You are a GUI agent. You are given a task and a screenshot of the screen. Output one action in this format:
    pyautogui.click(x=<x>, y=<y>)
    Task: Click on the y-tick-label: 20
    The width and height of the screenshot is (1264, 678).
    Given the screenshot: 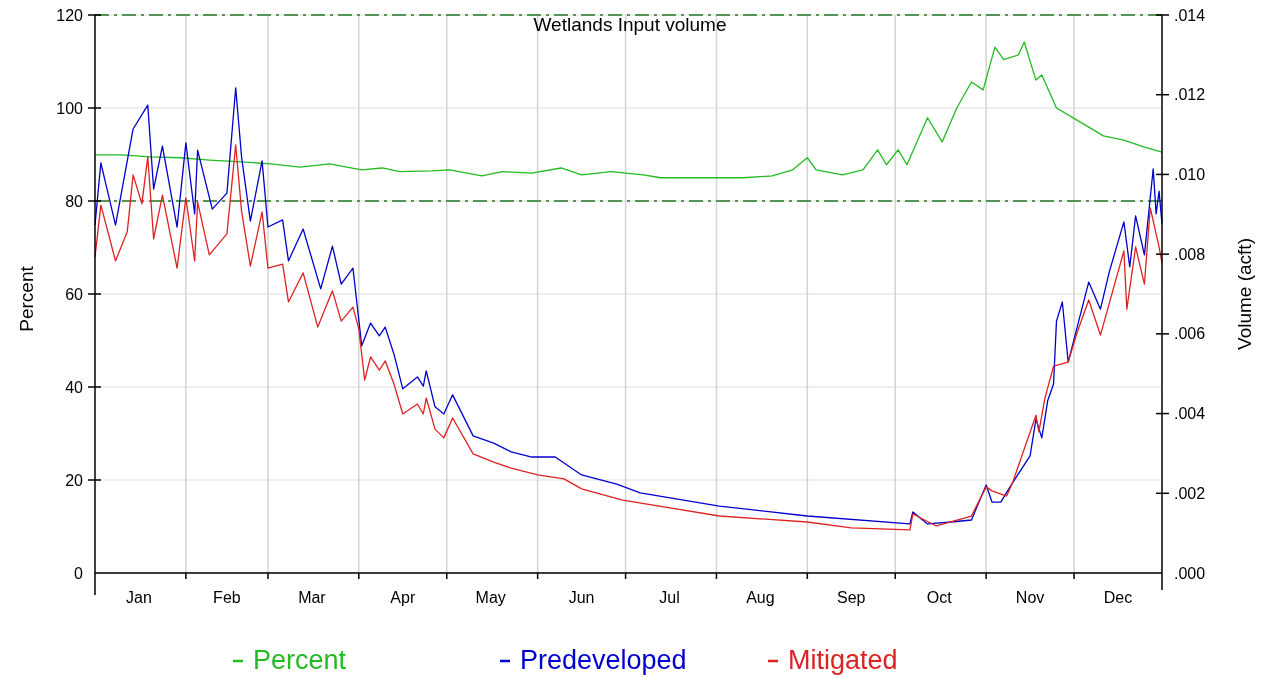 What is the action you would take?
    pyautogui.click(x=74, y=480)
    